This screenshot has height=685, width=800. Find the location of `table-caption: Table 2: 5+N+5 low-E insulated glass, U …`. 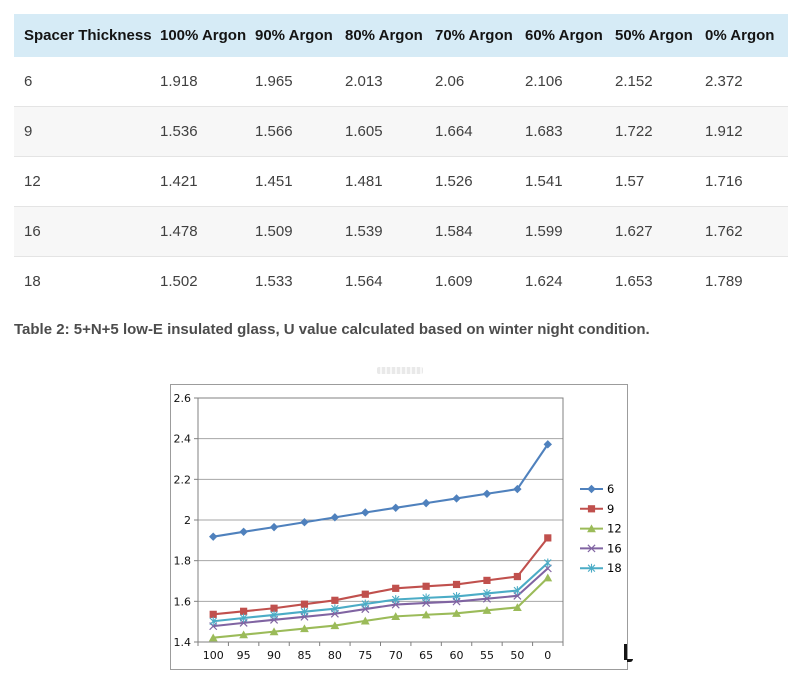

table-caption: Table 2: 5+N+5 low-E insulated glass, U … is located at coordinates (332, 329).